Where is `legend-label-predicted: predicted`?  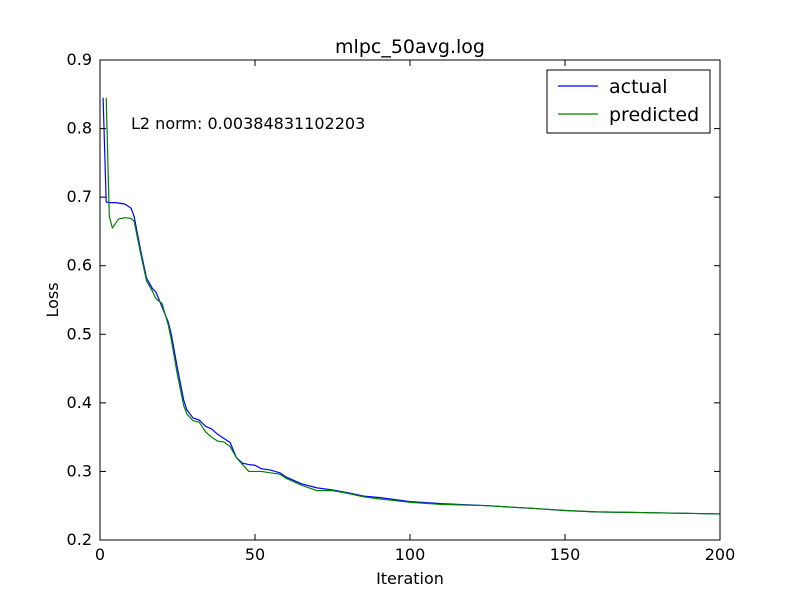 legend-label-predicted: predicted is located at coordinates (654, 115).